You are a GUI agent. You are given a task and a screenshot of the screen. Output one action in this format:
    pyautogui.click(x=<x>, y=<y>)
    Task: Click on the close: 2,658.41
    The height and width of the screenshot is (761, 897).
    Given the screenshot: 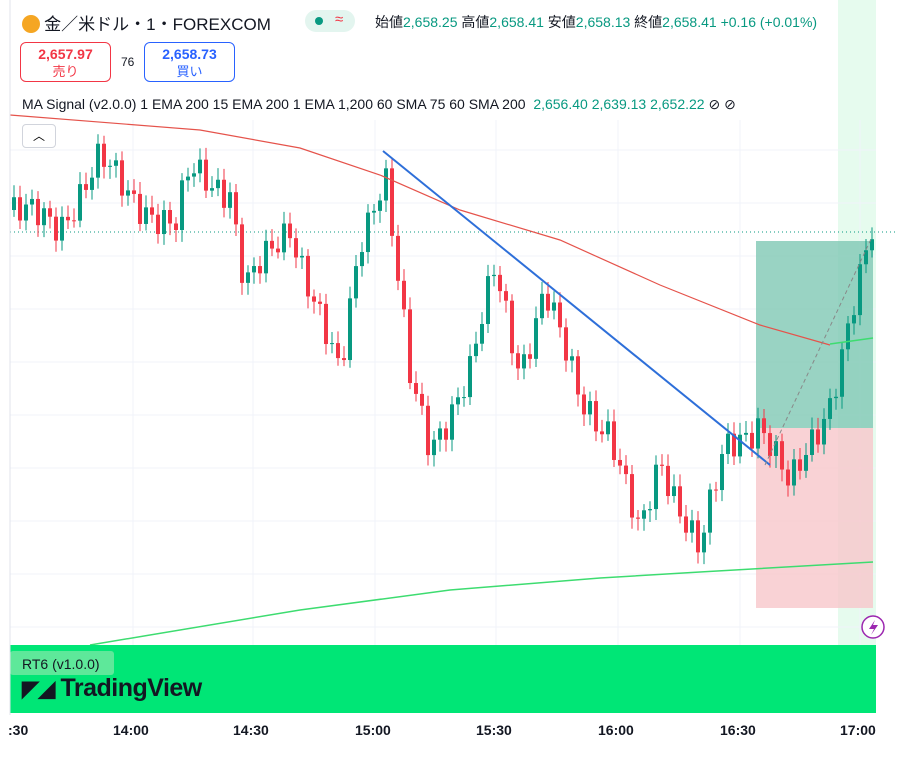 What is the action you would take?
    pyautogui.click(x=689, y=22)
    